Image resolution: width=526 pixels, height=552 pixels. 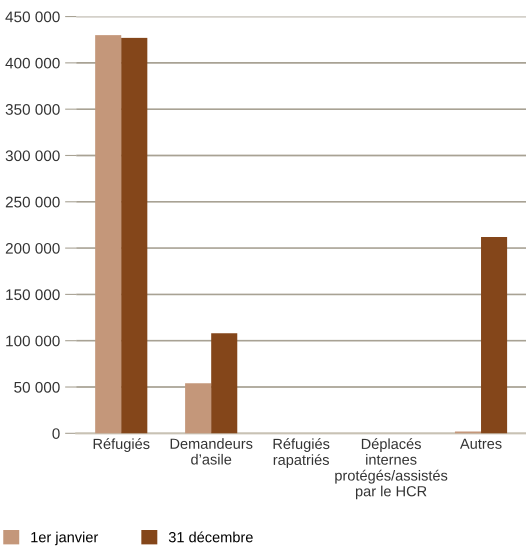 I want to click on y-tick-label: 250 000, so click(x=33, y=202).